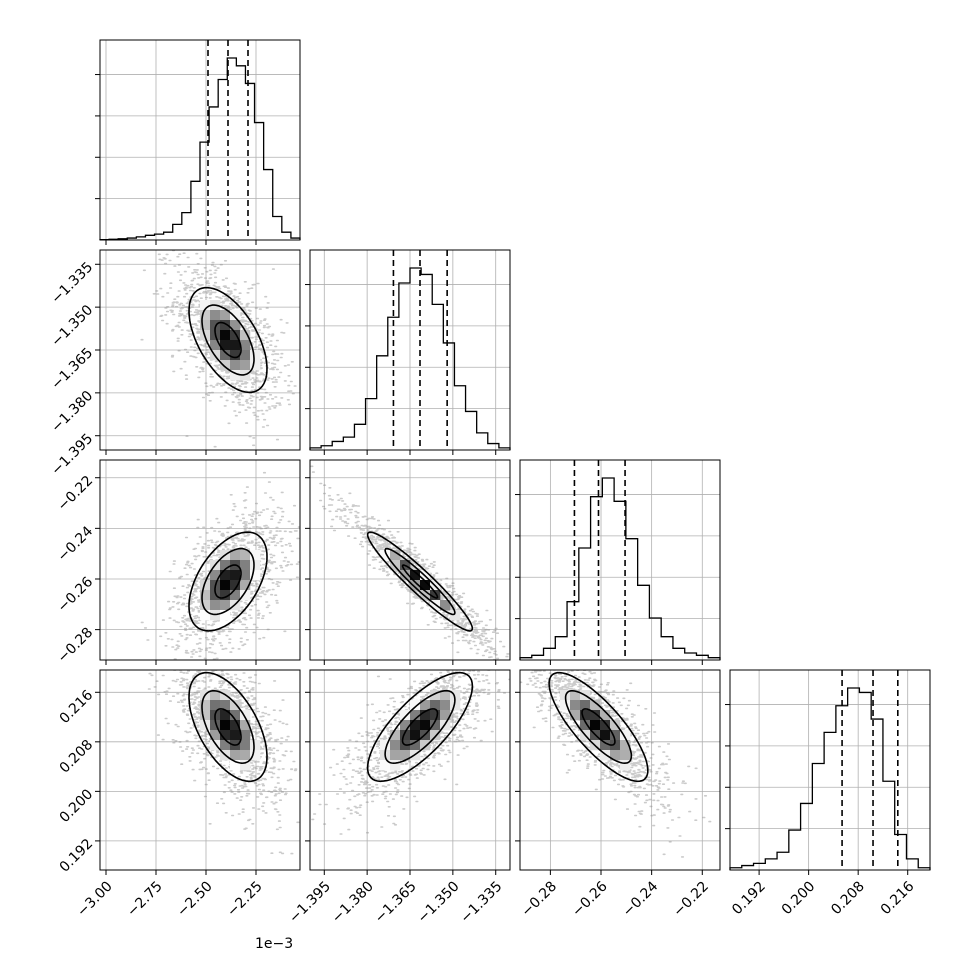  I want to click on x-tick-label-0-0: −3.00, so click(95, 899).